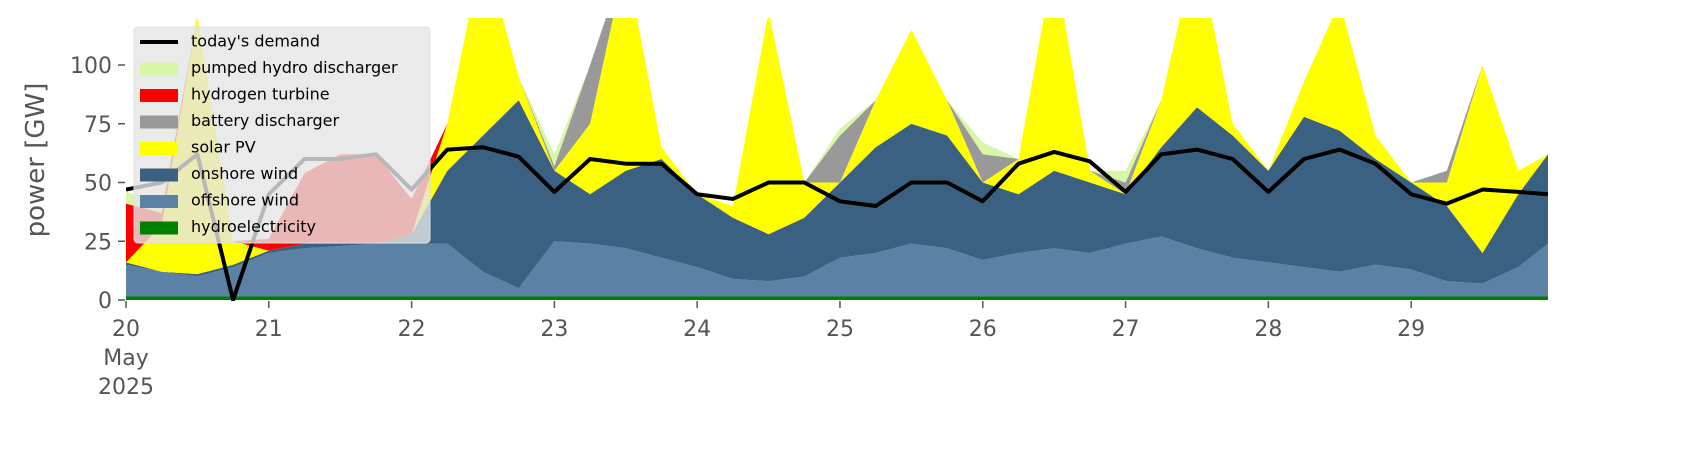  I want to click on x-tick-label: 20 May 2025, so click(126, 358).